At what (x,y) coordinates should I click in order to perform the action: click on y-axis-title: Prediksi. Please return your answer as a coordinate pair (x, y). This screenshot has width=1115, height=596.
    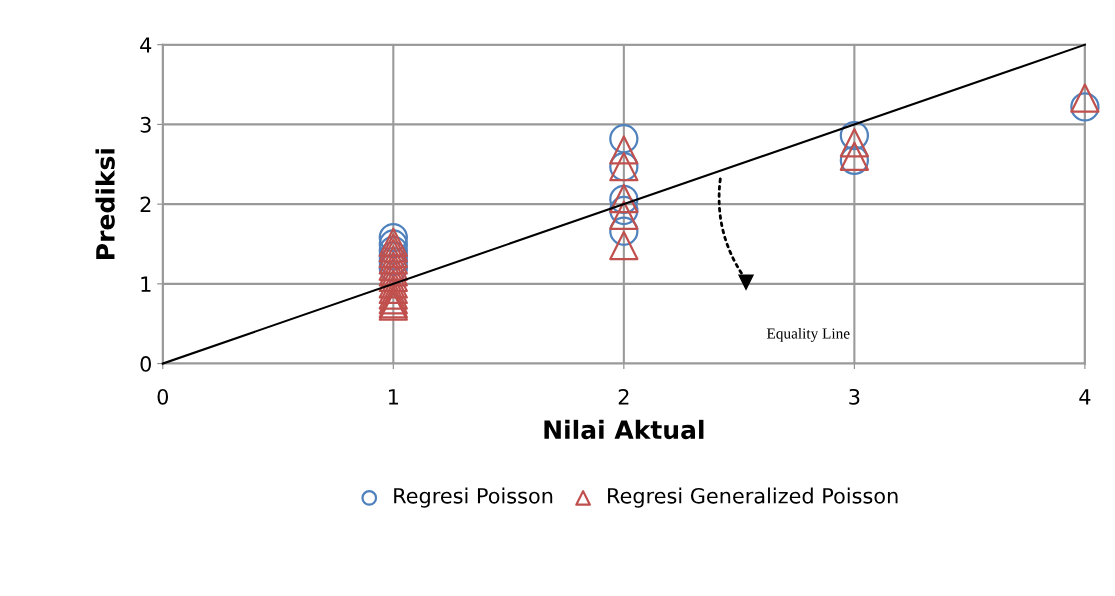
    Looking at the image, I should click on (105, 204).